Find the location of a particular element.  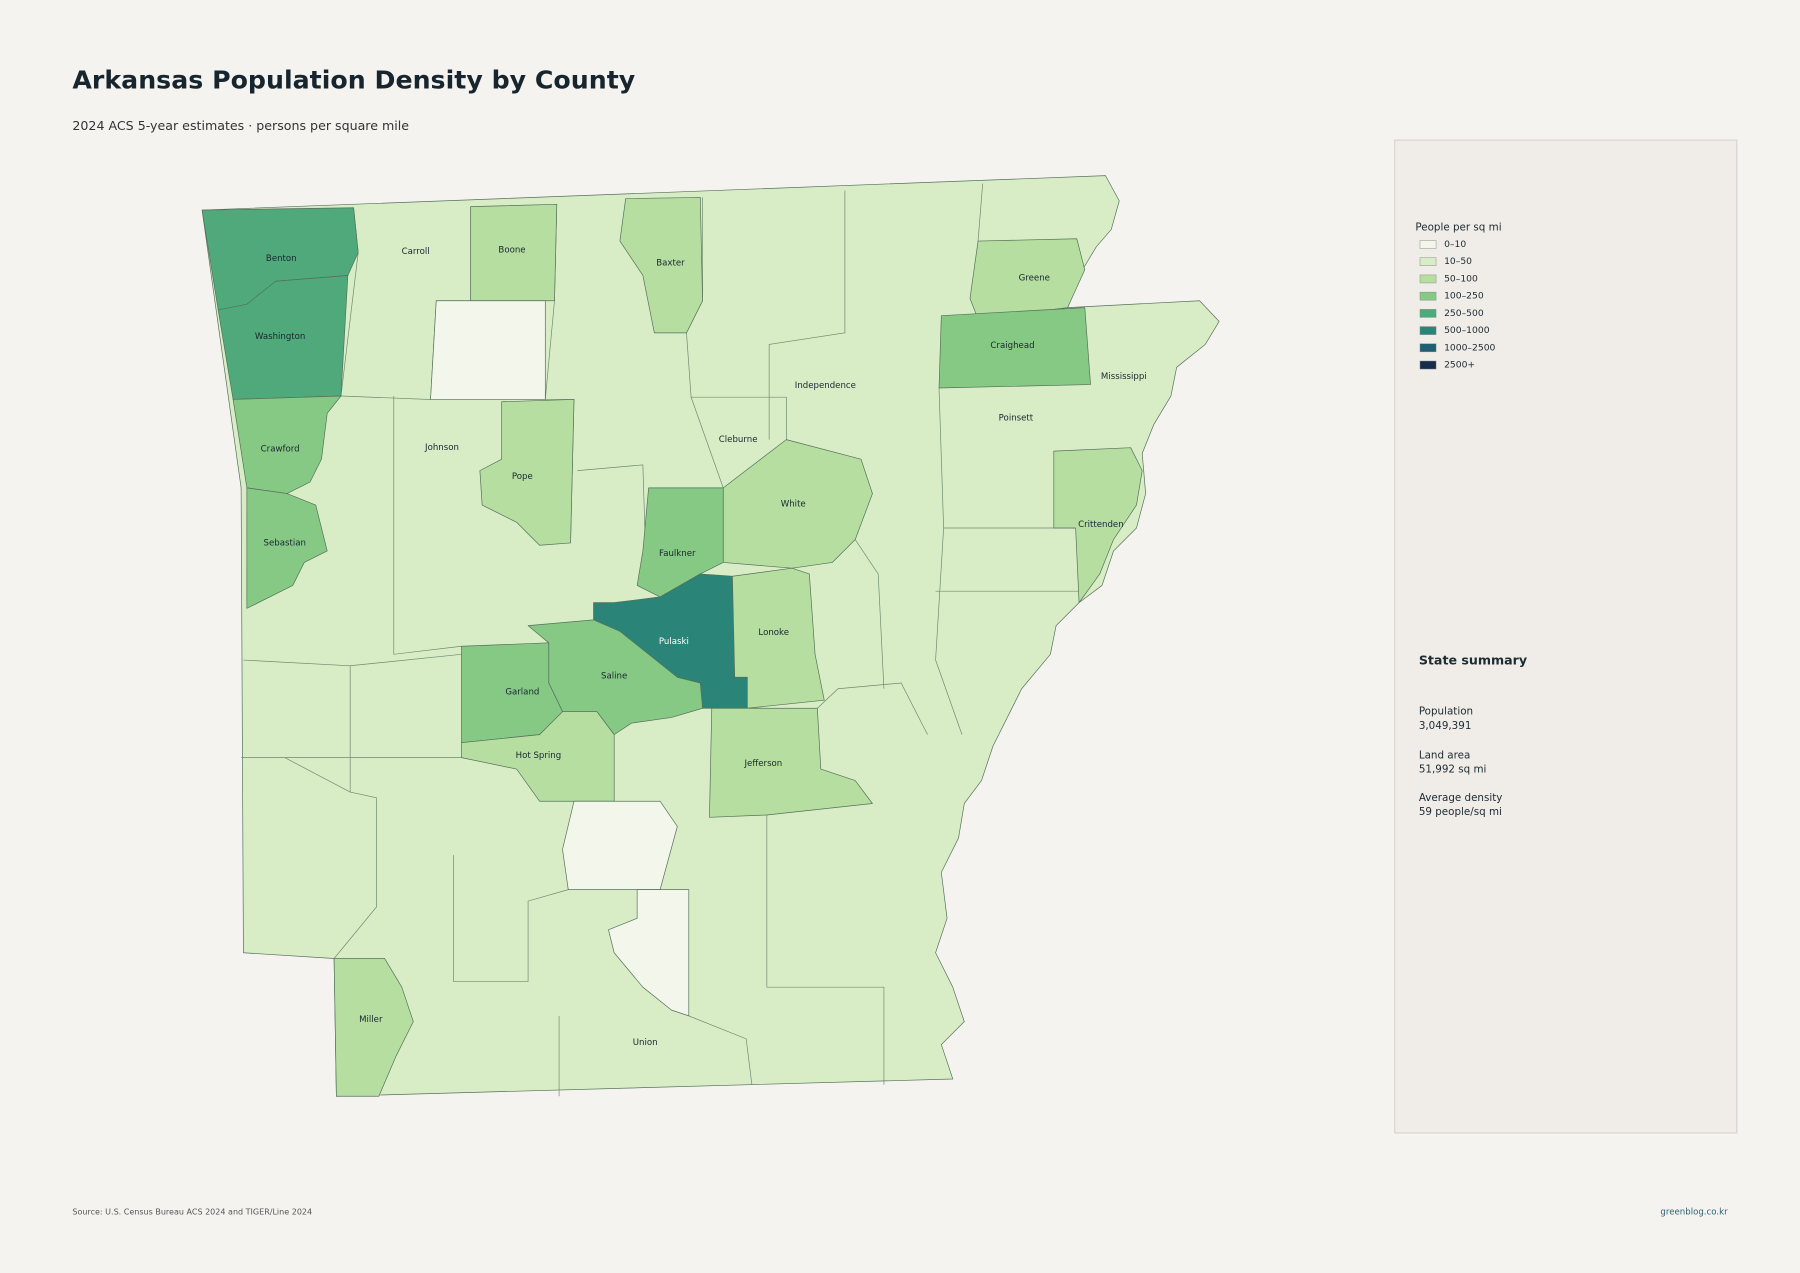

summary-value: 3,049,391 is located at coordinates (1445, 726).